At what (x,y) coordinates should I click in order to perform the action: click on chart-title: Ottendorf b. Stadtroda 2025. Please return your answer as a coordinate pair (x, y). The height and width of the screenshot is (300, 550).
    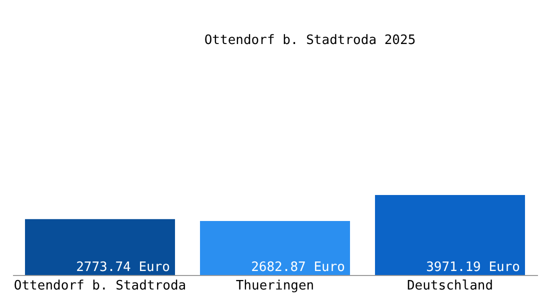
    Looking at the image, I should click on (310, 40).